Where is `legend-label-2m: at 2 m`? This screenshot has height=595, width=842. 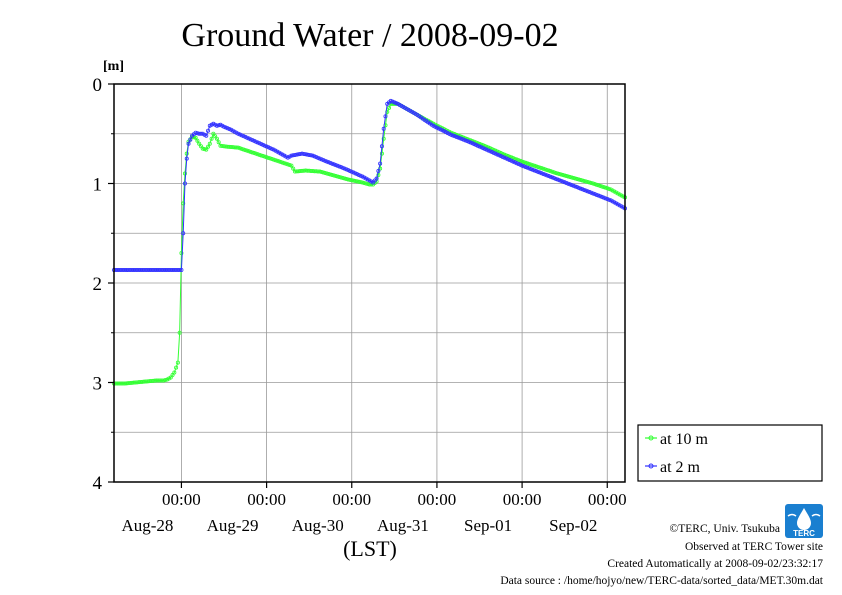 legend-label-2m: at 2 m is located at coordinates (680, 467).